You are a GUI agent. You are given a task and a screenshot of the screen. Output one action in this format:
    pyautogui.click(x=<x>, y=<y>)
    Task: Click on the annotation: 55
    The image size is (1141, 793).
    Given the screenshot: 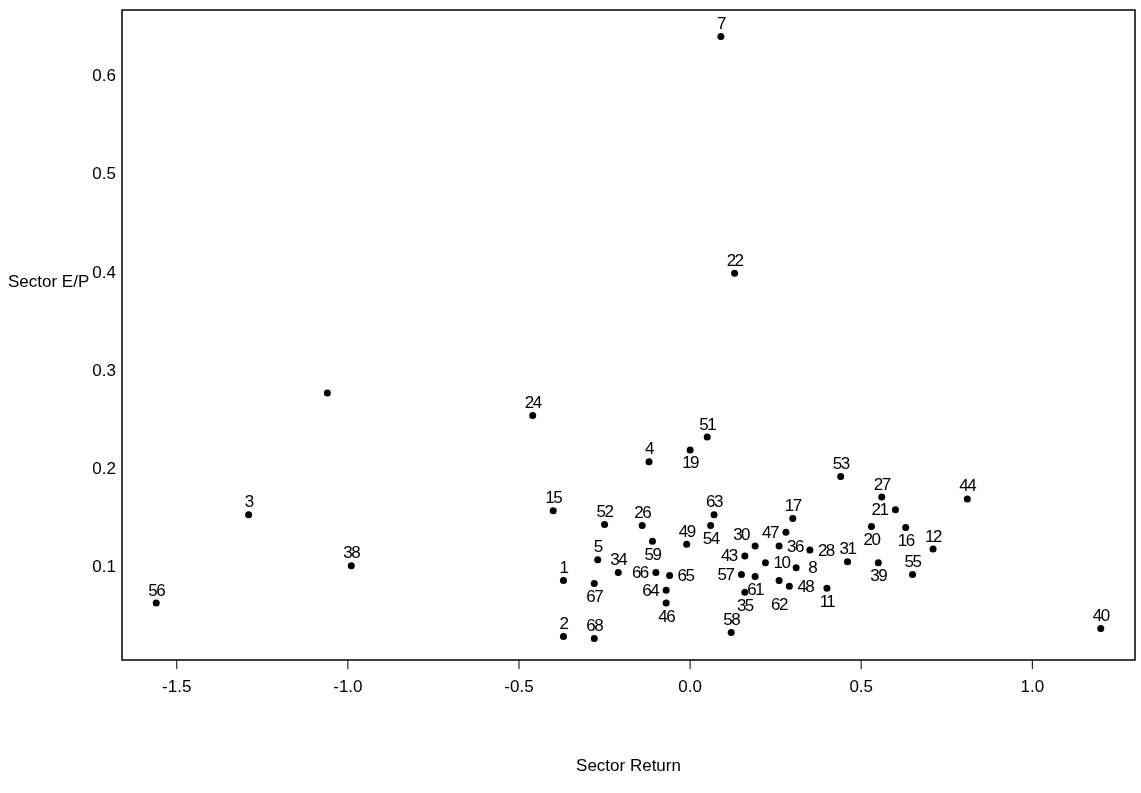 What is the action you would take?
    pyautogui.click(x=913, y=562)
    